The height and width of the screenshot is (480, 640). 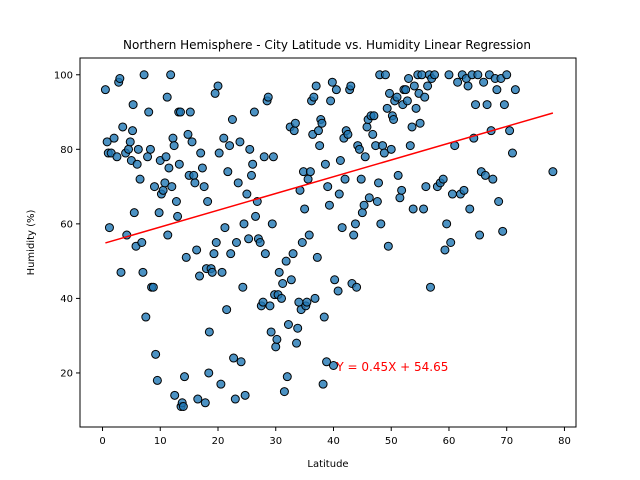 What do you see at coordinates (327, 464) in the screenshot?
I see `x-axis-label: Latitude` at bounding box center [327, 464].